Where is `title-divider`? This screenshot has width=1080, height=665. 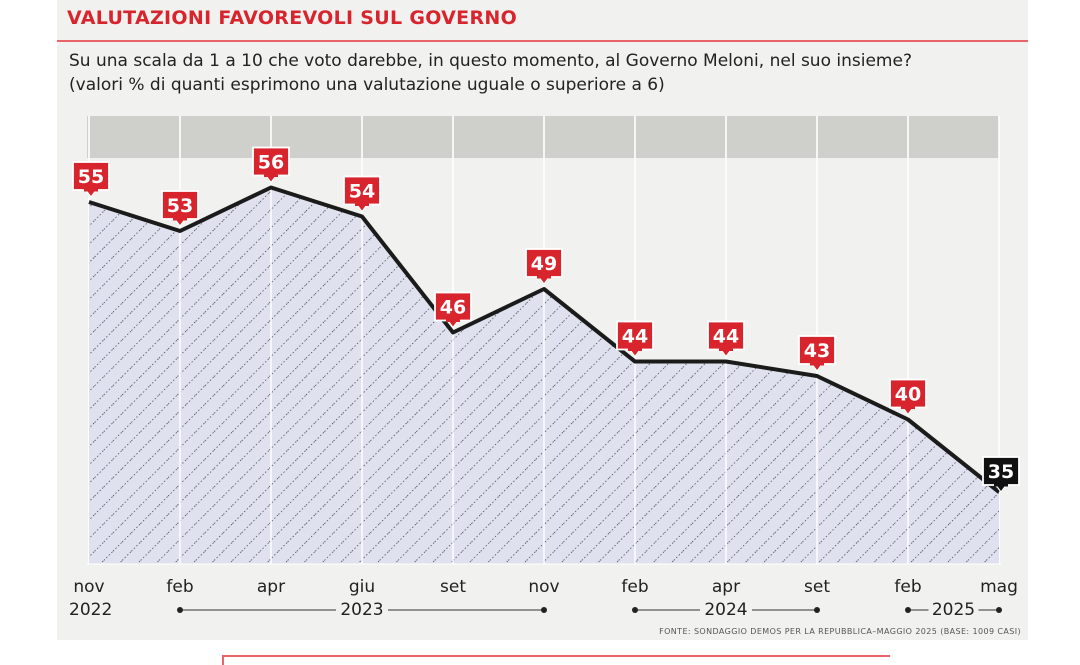
title-divider is located at coordinates (542, 41).